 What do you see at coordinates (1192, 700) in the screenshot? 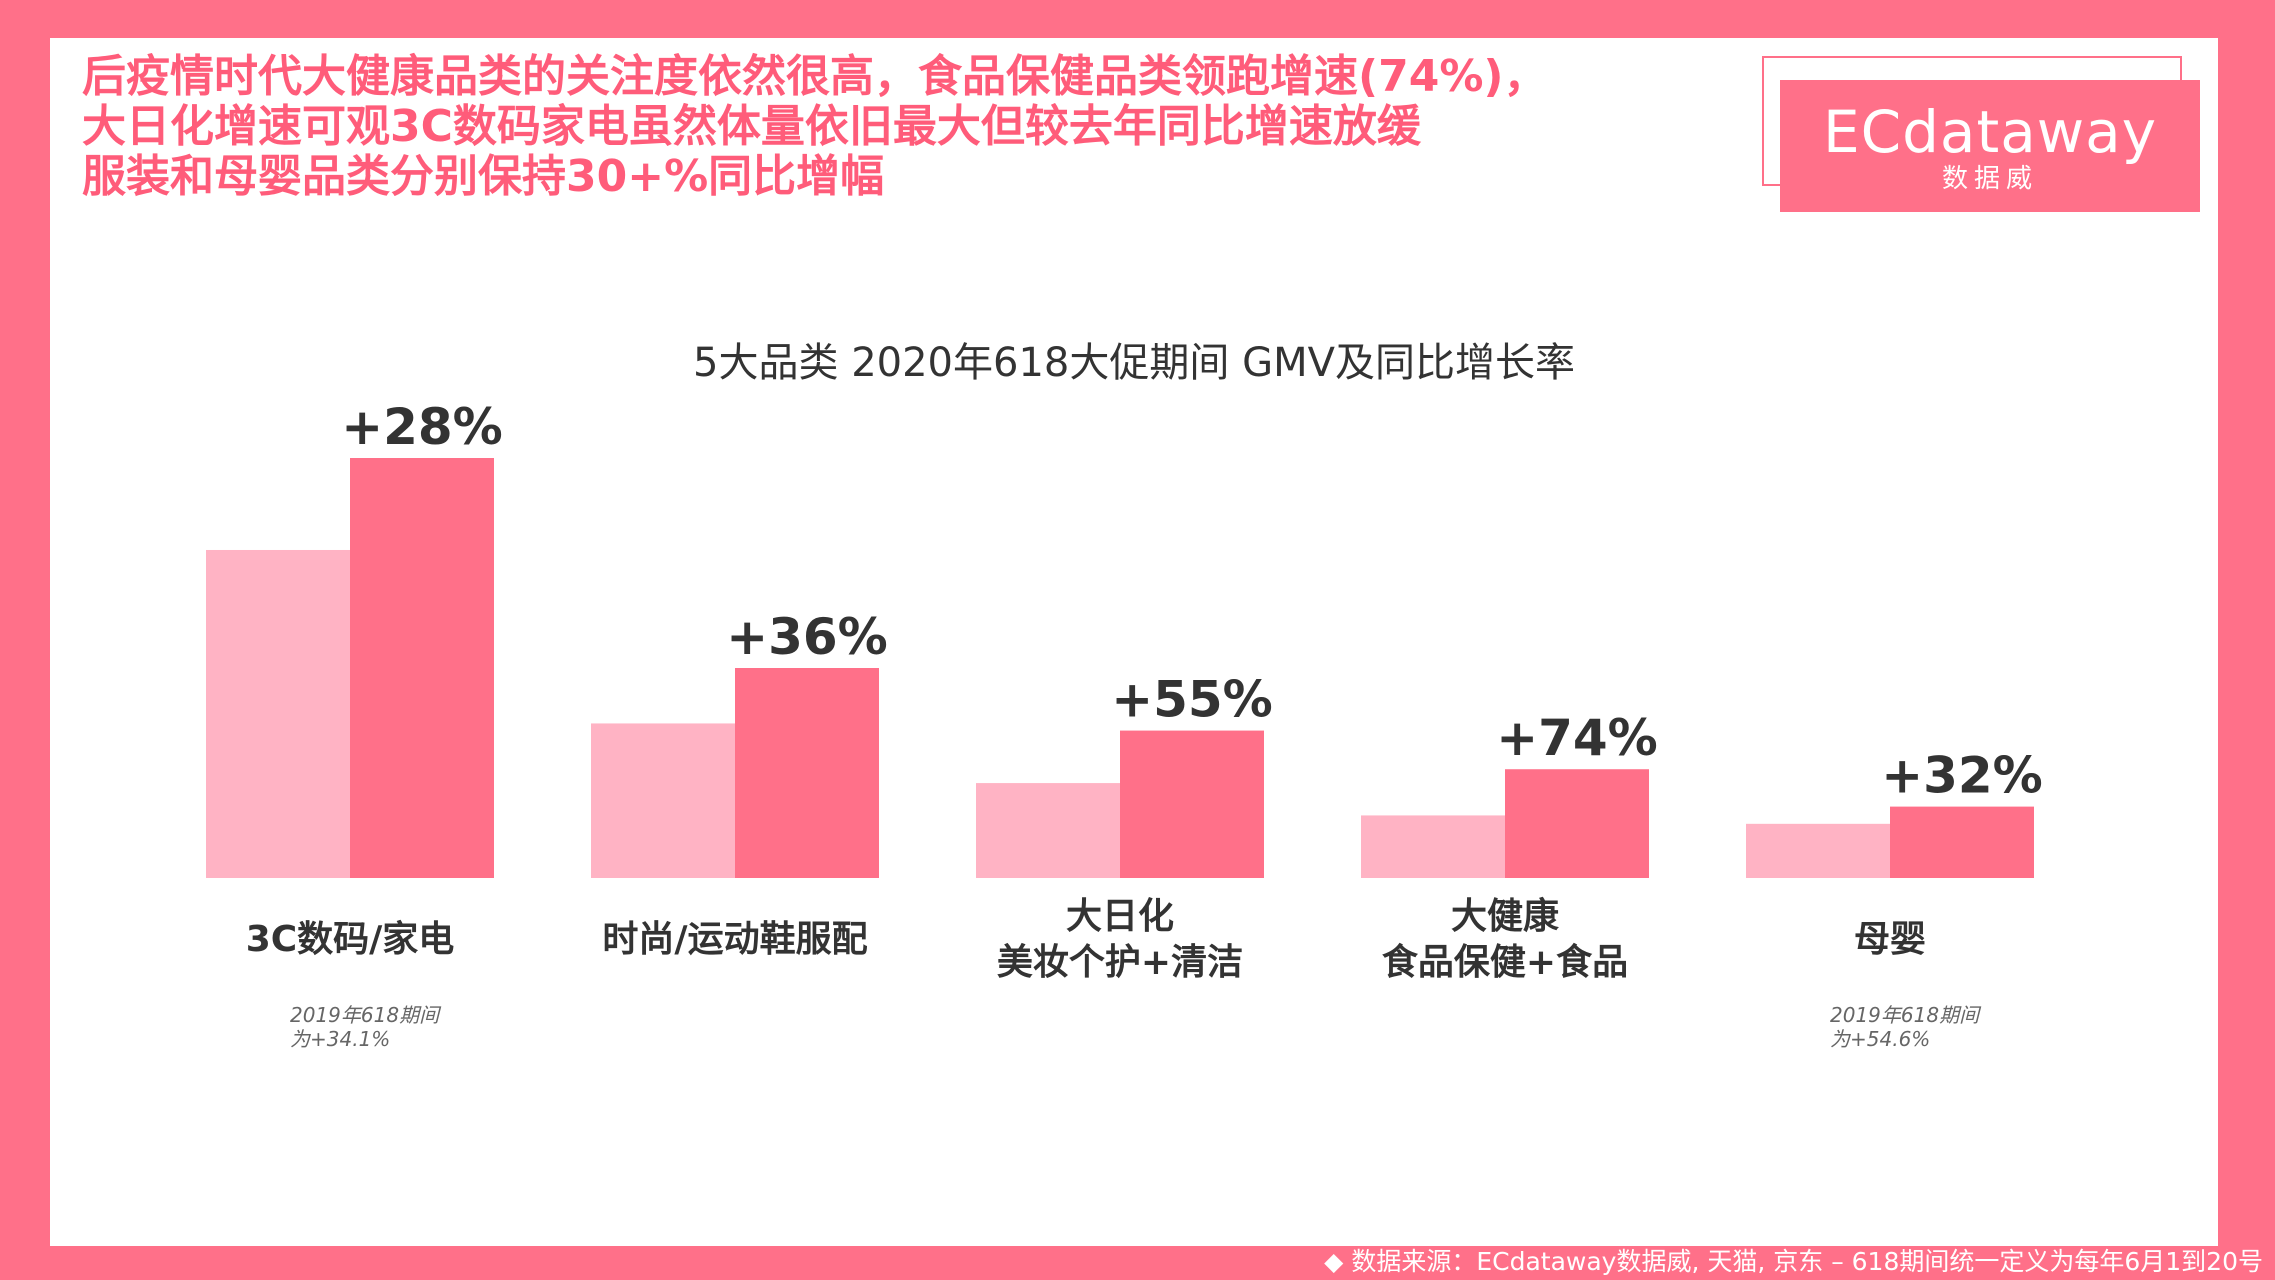
I see `growth-label-2: +55%` at bounding box center [1192, 700].